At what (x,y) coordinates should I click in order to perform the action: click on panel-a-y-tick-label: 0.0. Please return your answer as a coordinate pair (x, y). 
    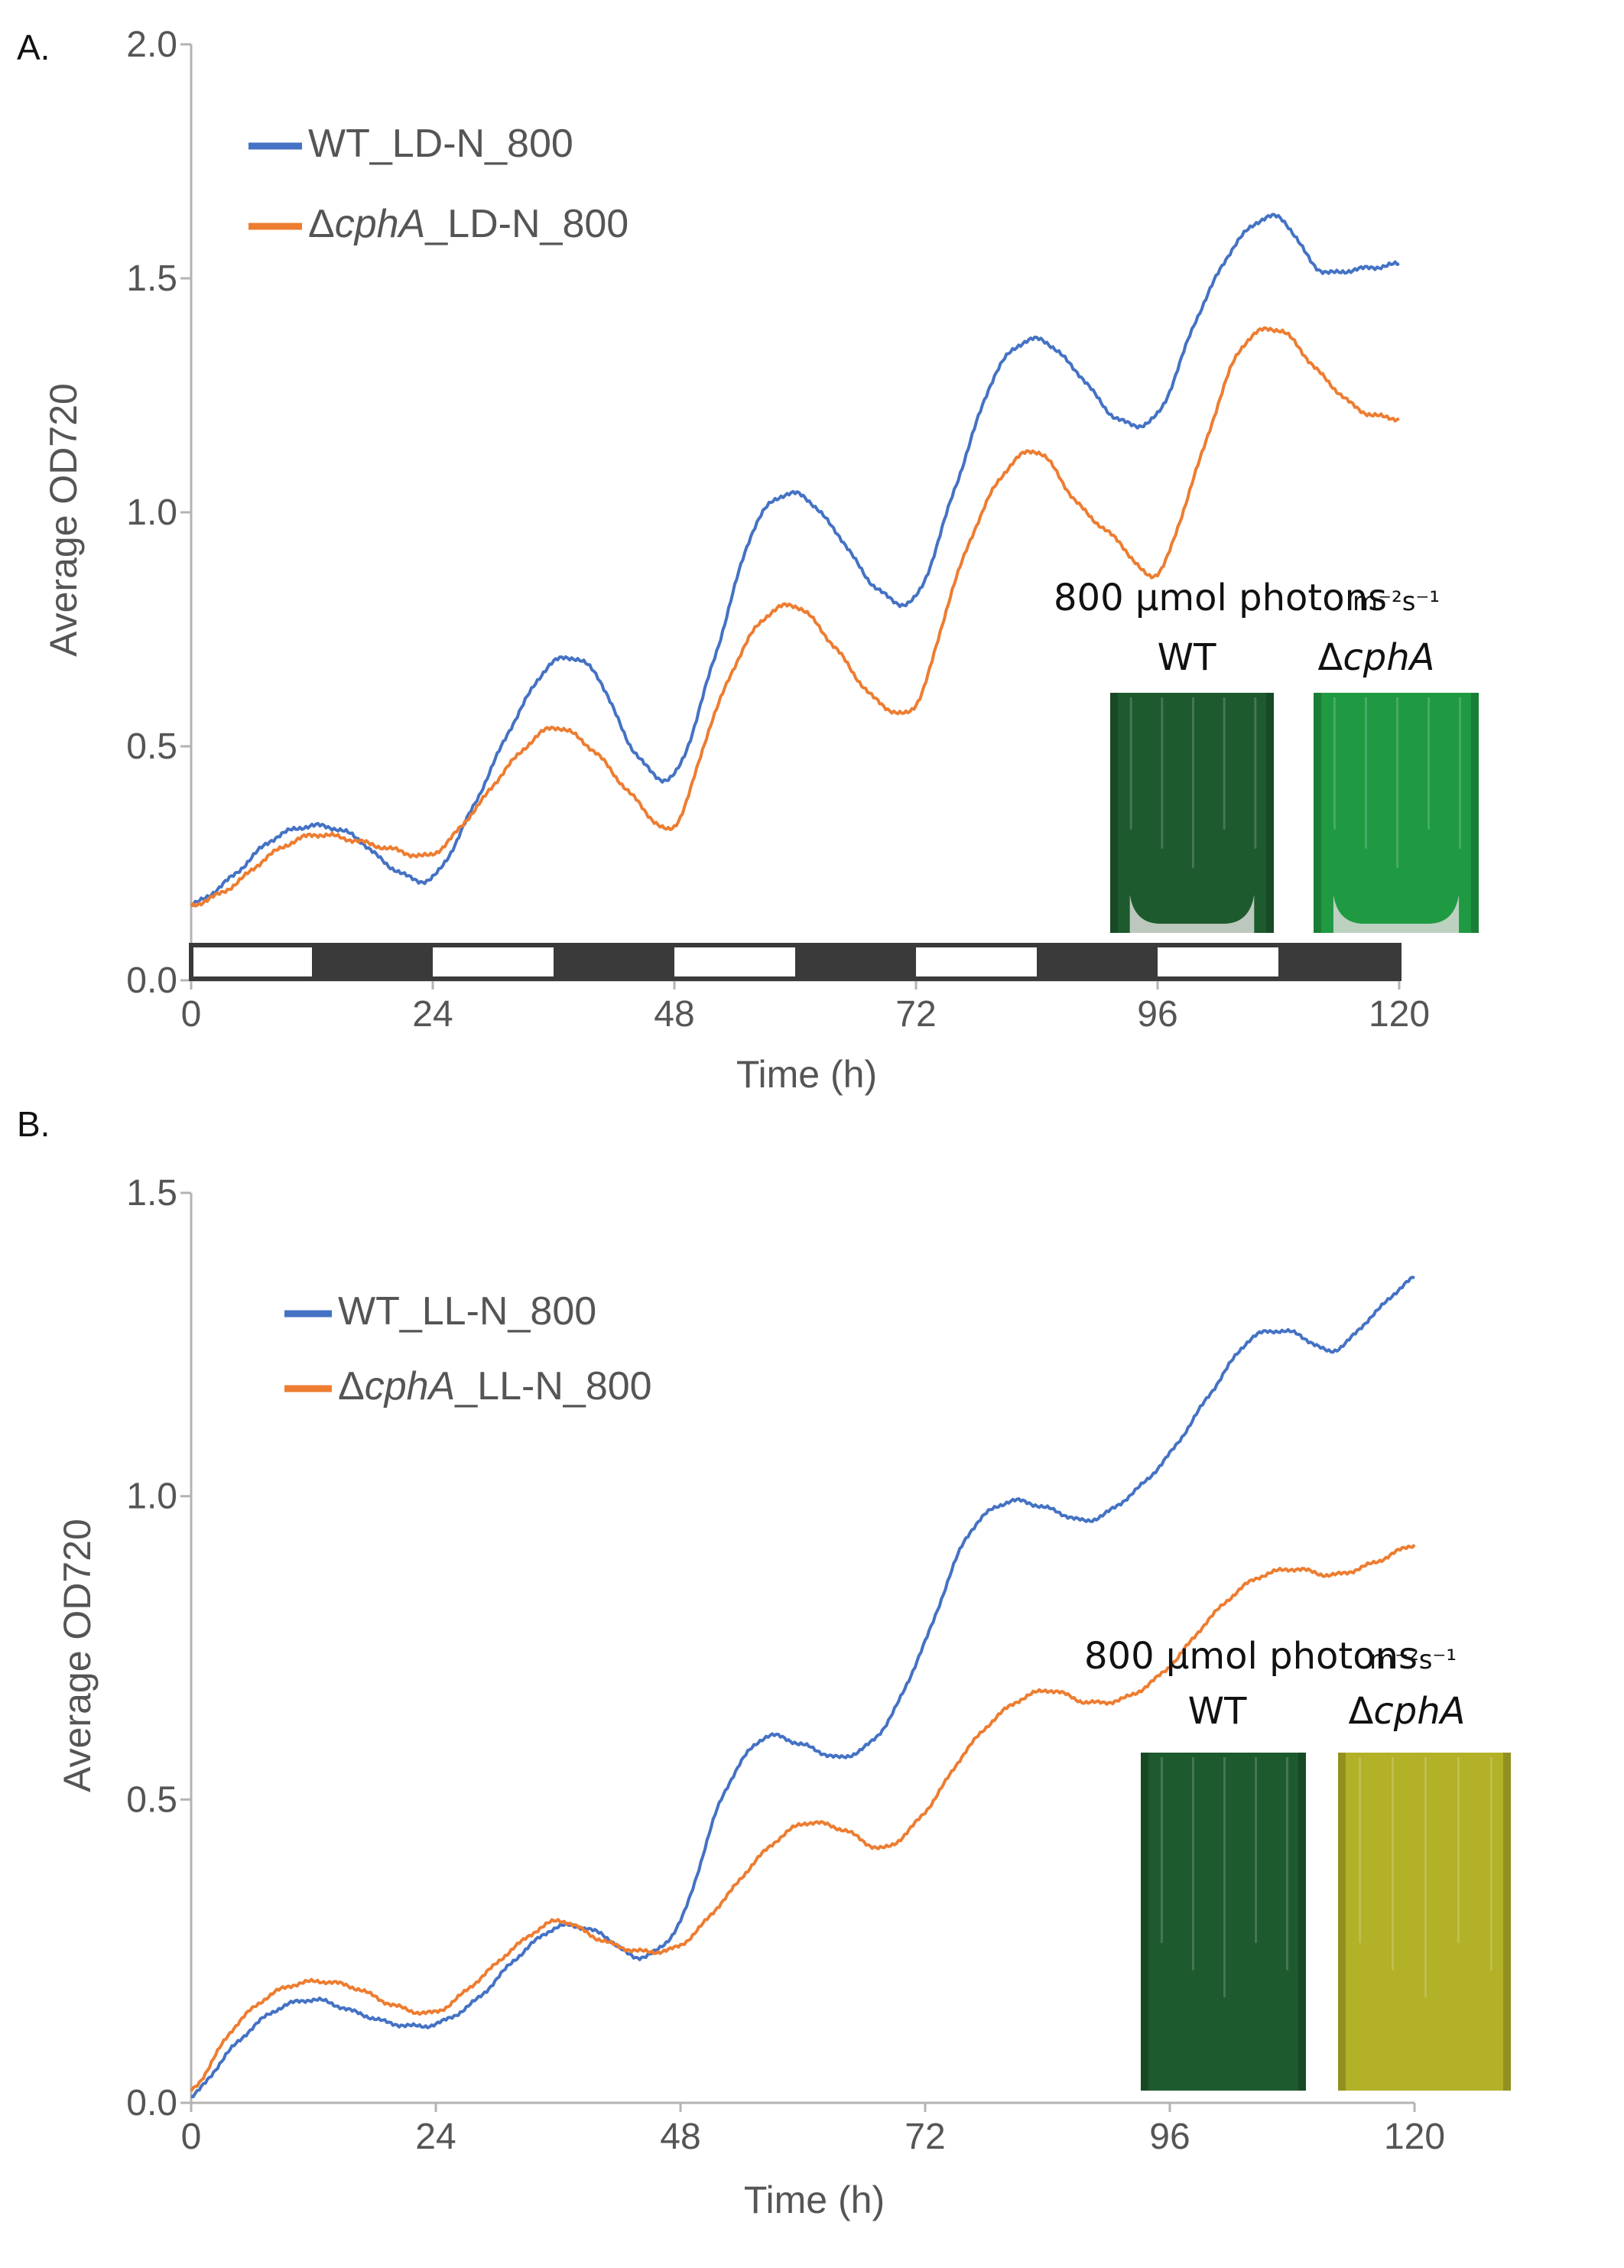
    Looking at the image, I should click on (151, 980).